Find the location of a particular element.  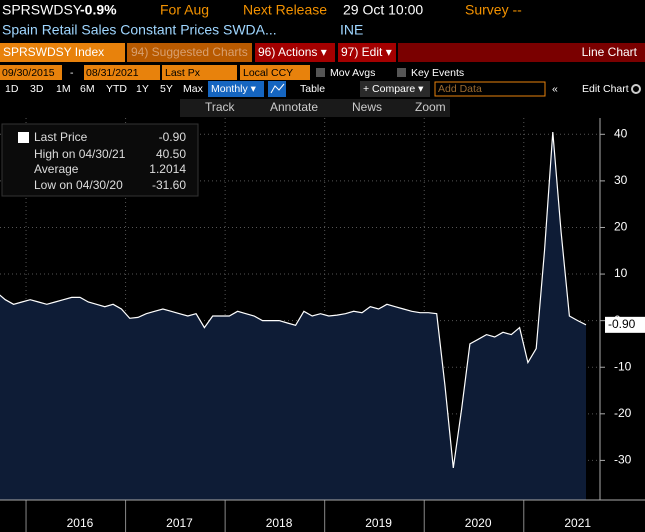

tool-button: Annotate is located at coordinates (294, 107).